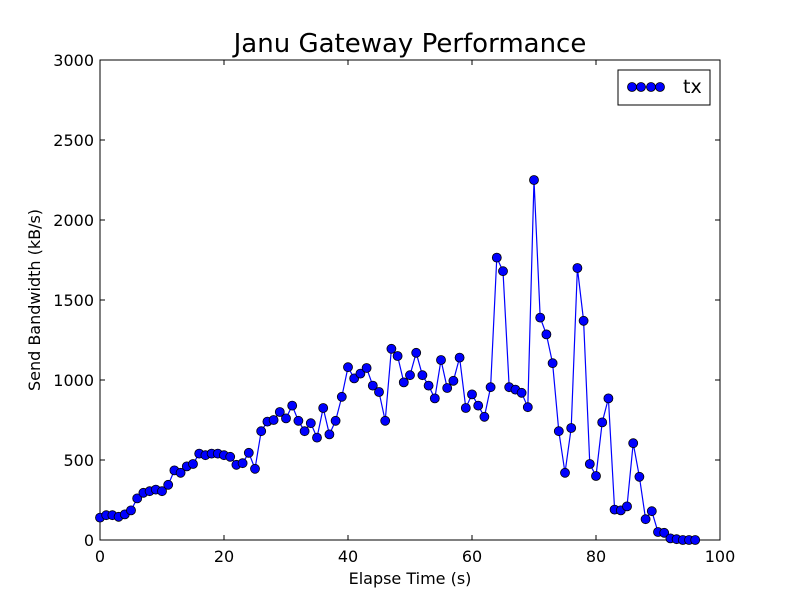  I want to click on x-tick-label: 80, so click(596, 556).